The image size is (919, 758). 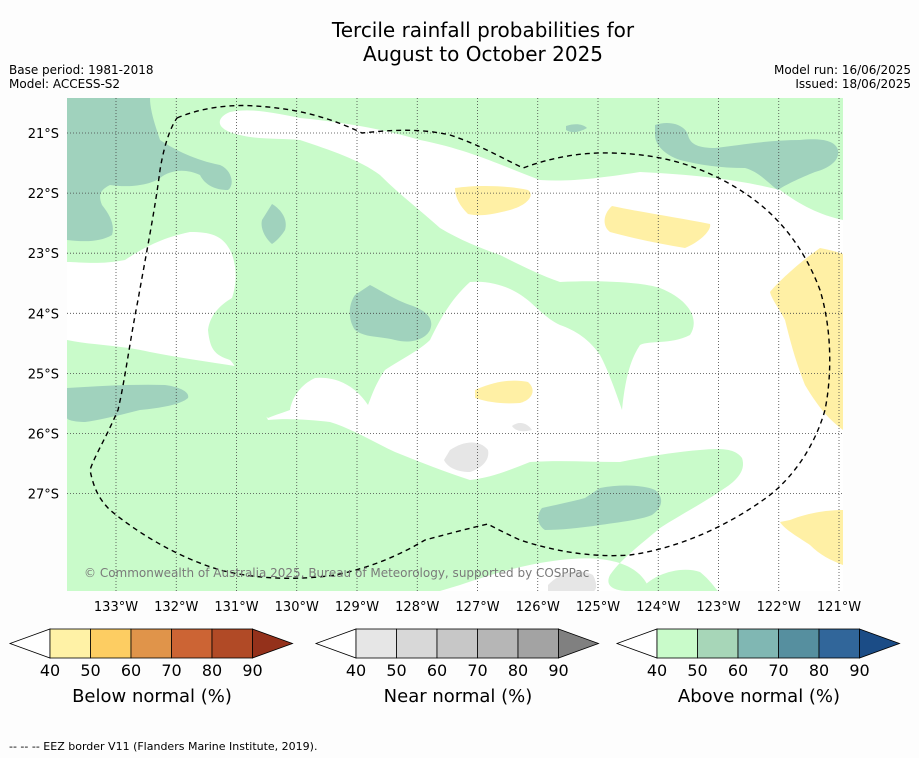 I want to click on meta-right: Model run: 16/06/2025 Issued: 18/06/2025, so click(x=842, y=77).